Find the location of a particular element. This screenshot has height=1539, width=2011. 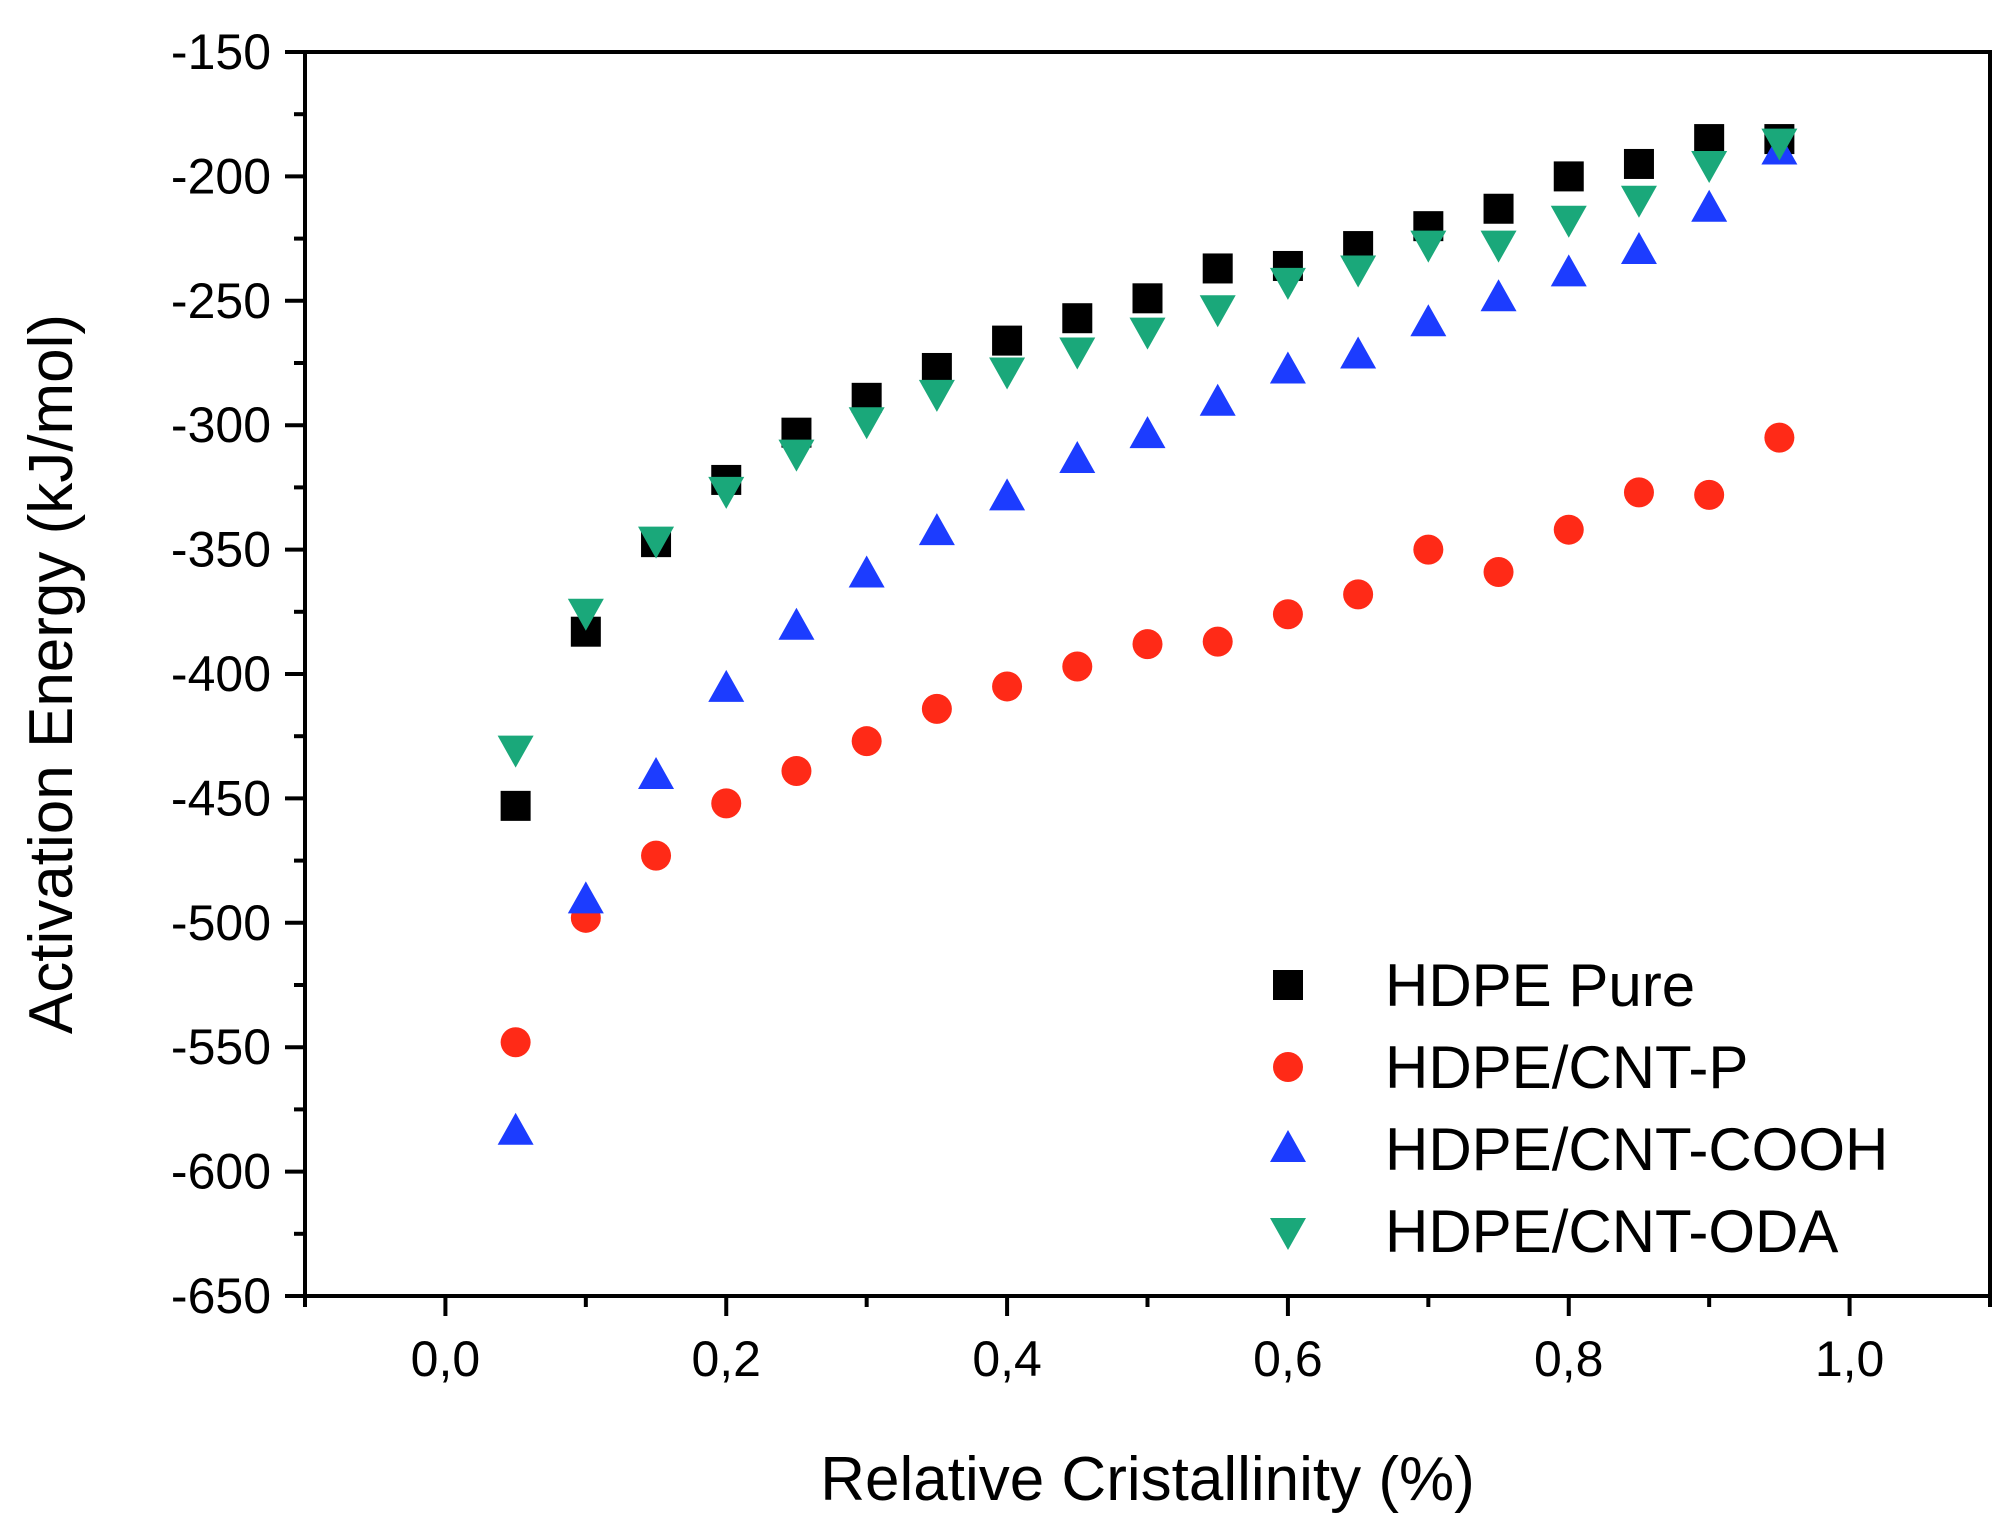

x-tick-label: 0,6 is located at coordinates (1288, 1359).